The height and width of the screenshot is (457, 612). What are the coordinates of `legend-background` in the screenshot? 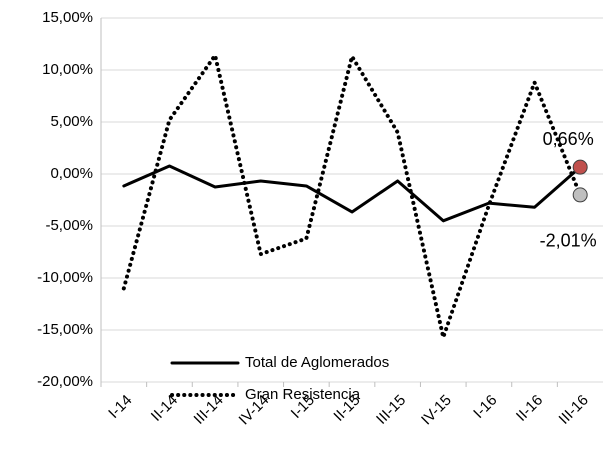 It's located at (308, 363).